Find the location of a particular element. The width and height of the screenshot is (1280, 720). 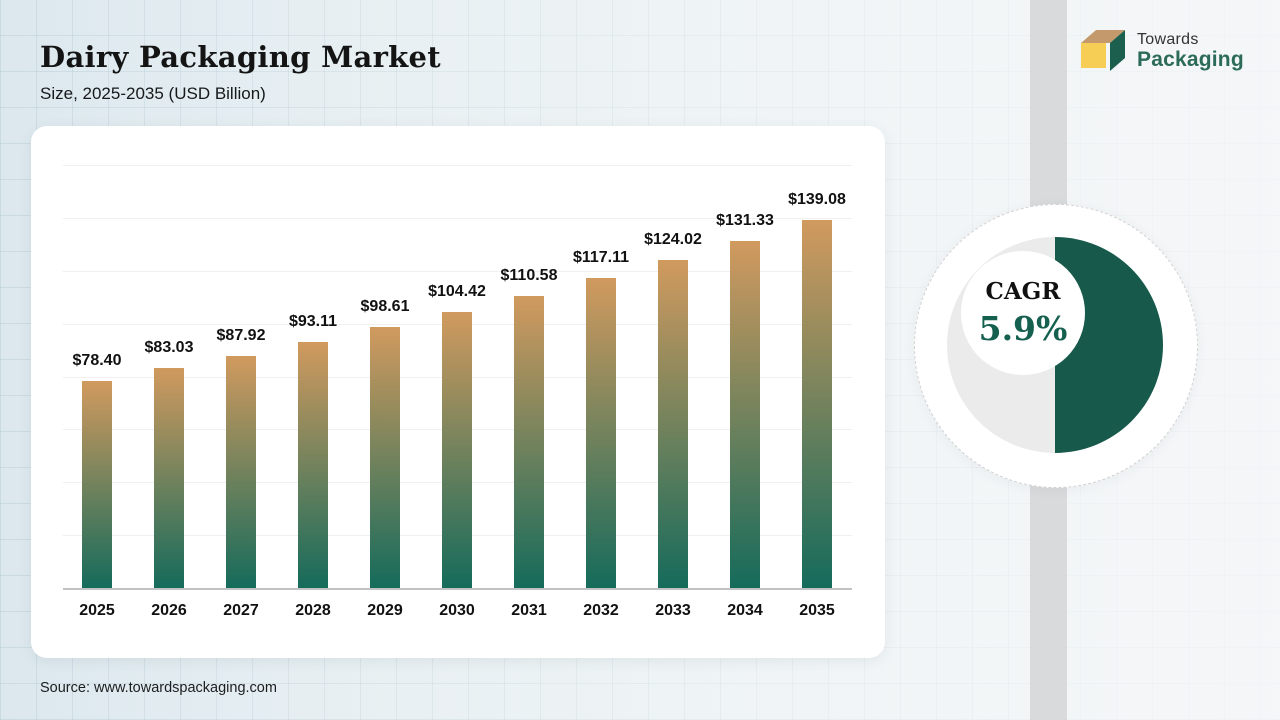

x-axis-line is located at coordinates (457, 589).